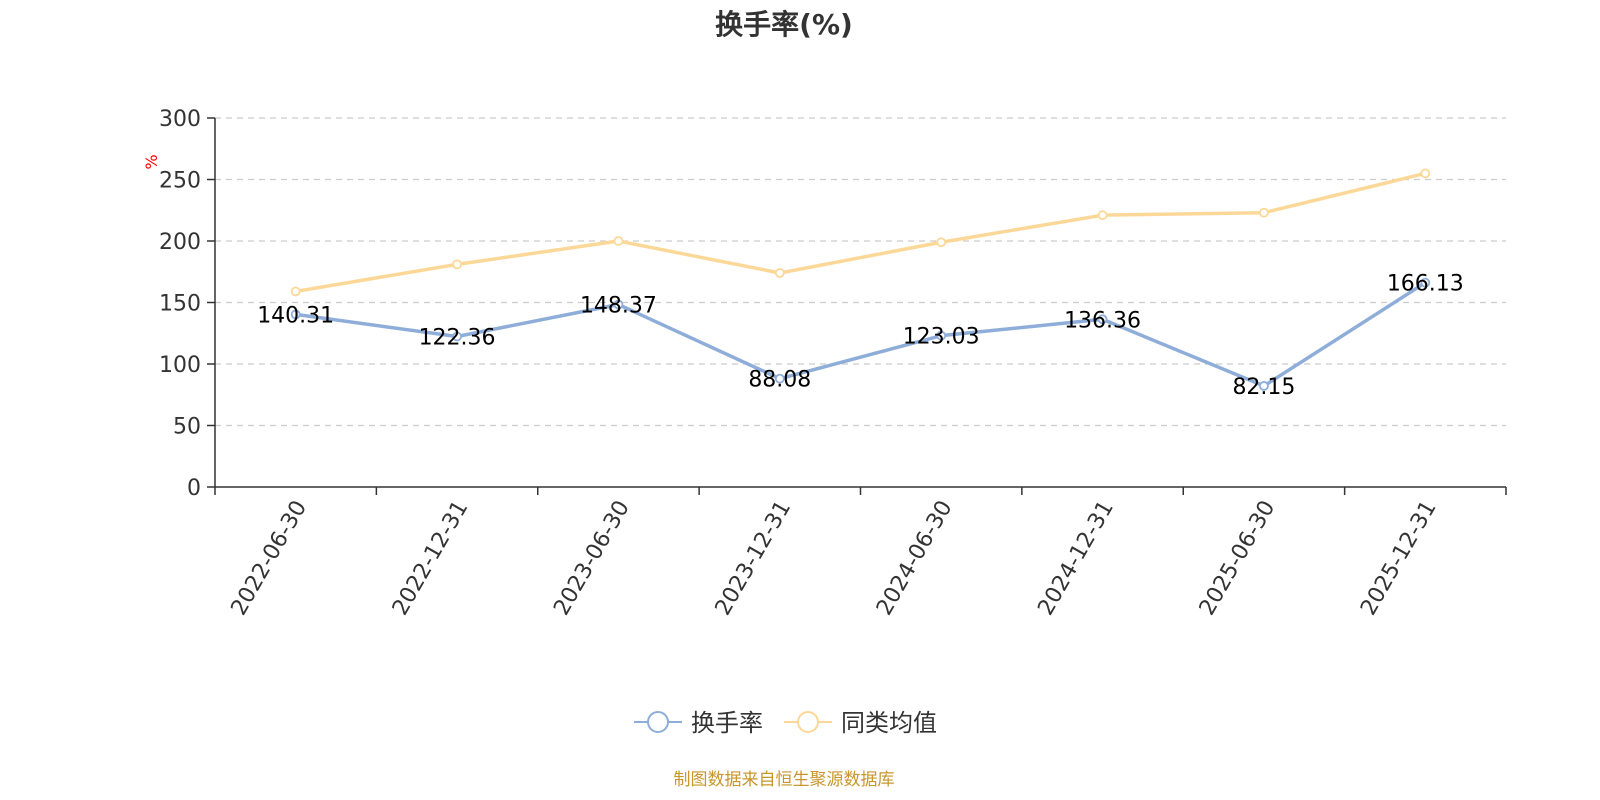 This screenshot has height=800, width=1600. Describe the element at coordinates (784, 24) in the screenshot. I see `chart-title: 换手率(%)` at that location.